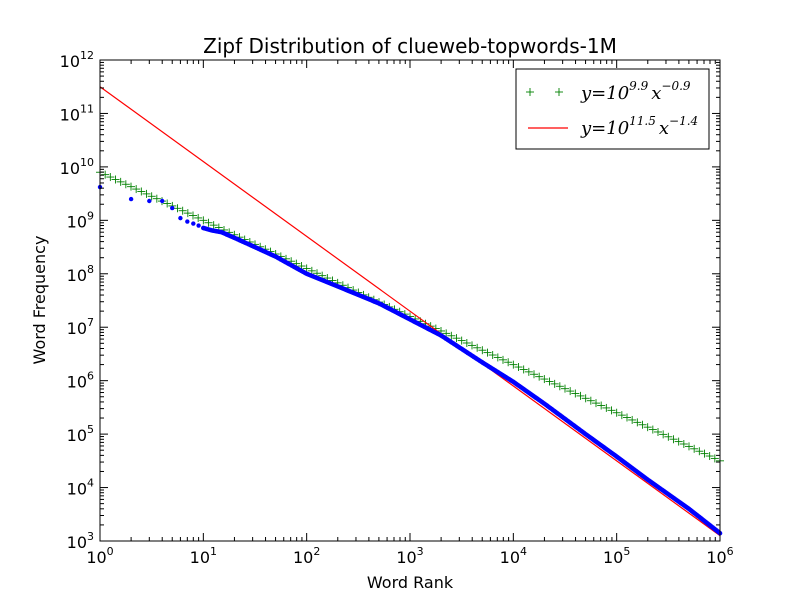  What do you see at coordinates (544, 92) in the screenshot?
I see `legend-green-plus-marker` at bounding box center [544, 92].